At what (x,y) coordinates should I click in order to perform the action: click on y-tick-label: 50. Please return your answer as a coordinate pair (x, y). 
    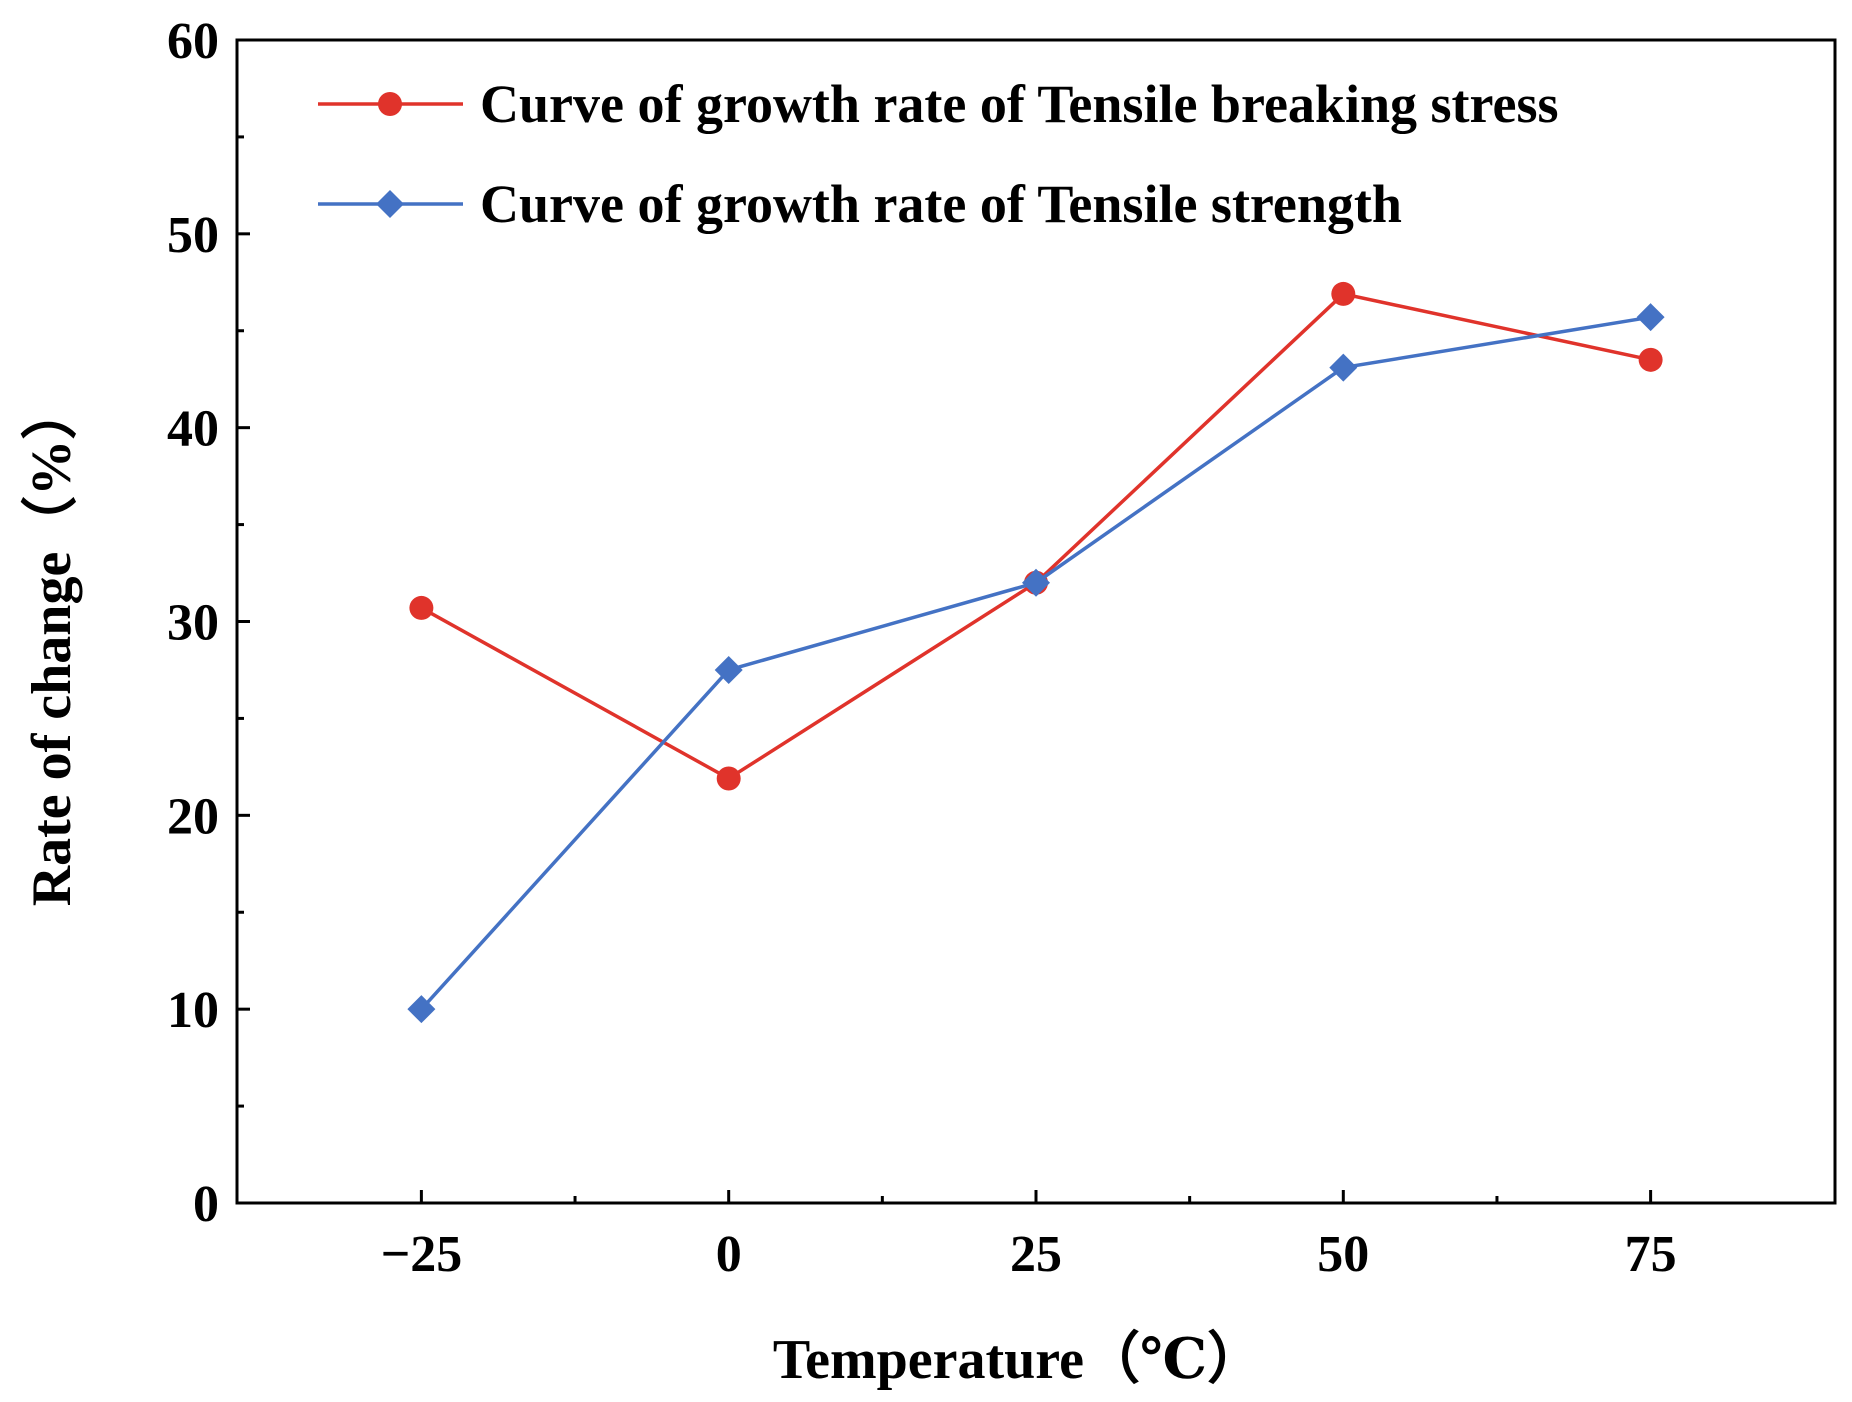
    Looking at the image, I should click on (193, 235).